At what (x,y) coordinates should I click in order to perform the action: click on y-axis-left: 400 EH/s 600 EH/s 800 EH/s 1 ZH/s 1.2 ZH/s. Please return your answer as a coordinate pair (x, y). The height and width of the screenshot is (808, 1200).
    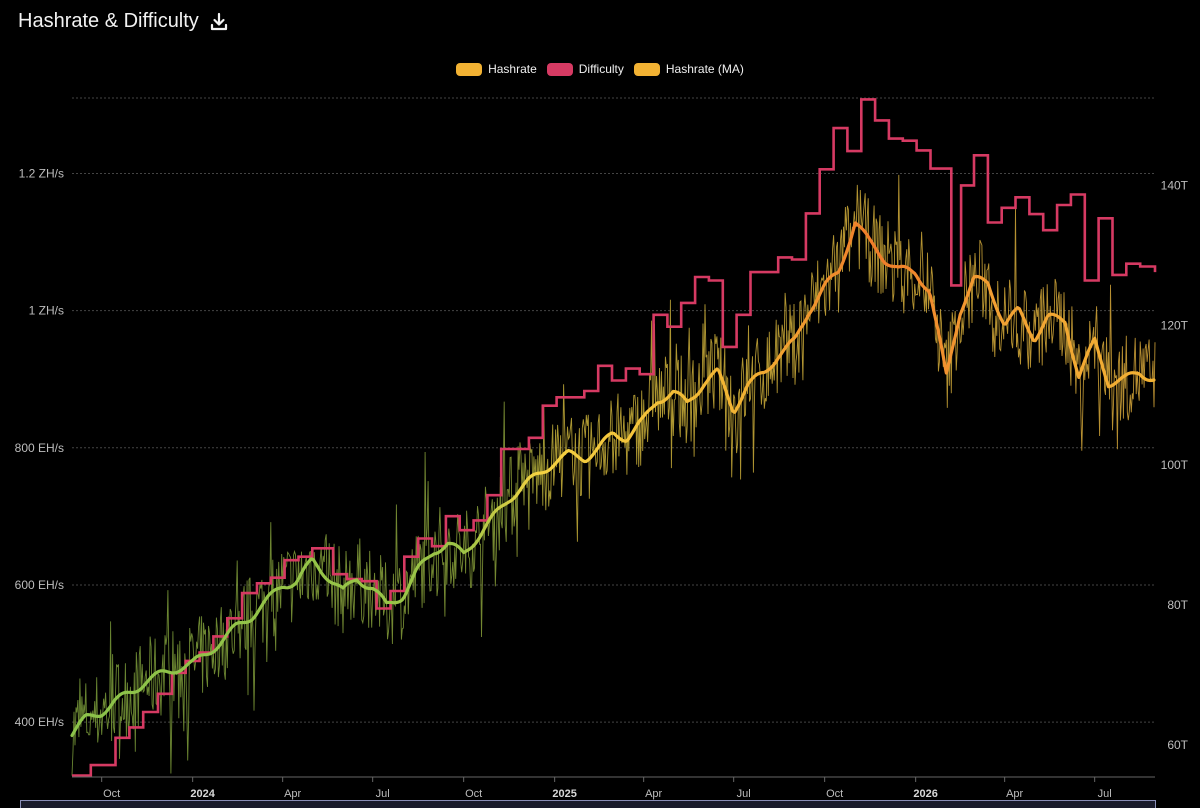
    Looking at the image, I should click on (39, 447).